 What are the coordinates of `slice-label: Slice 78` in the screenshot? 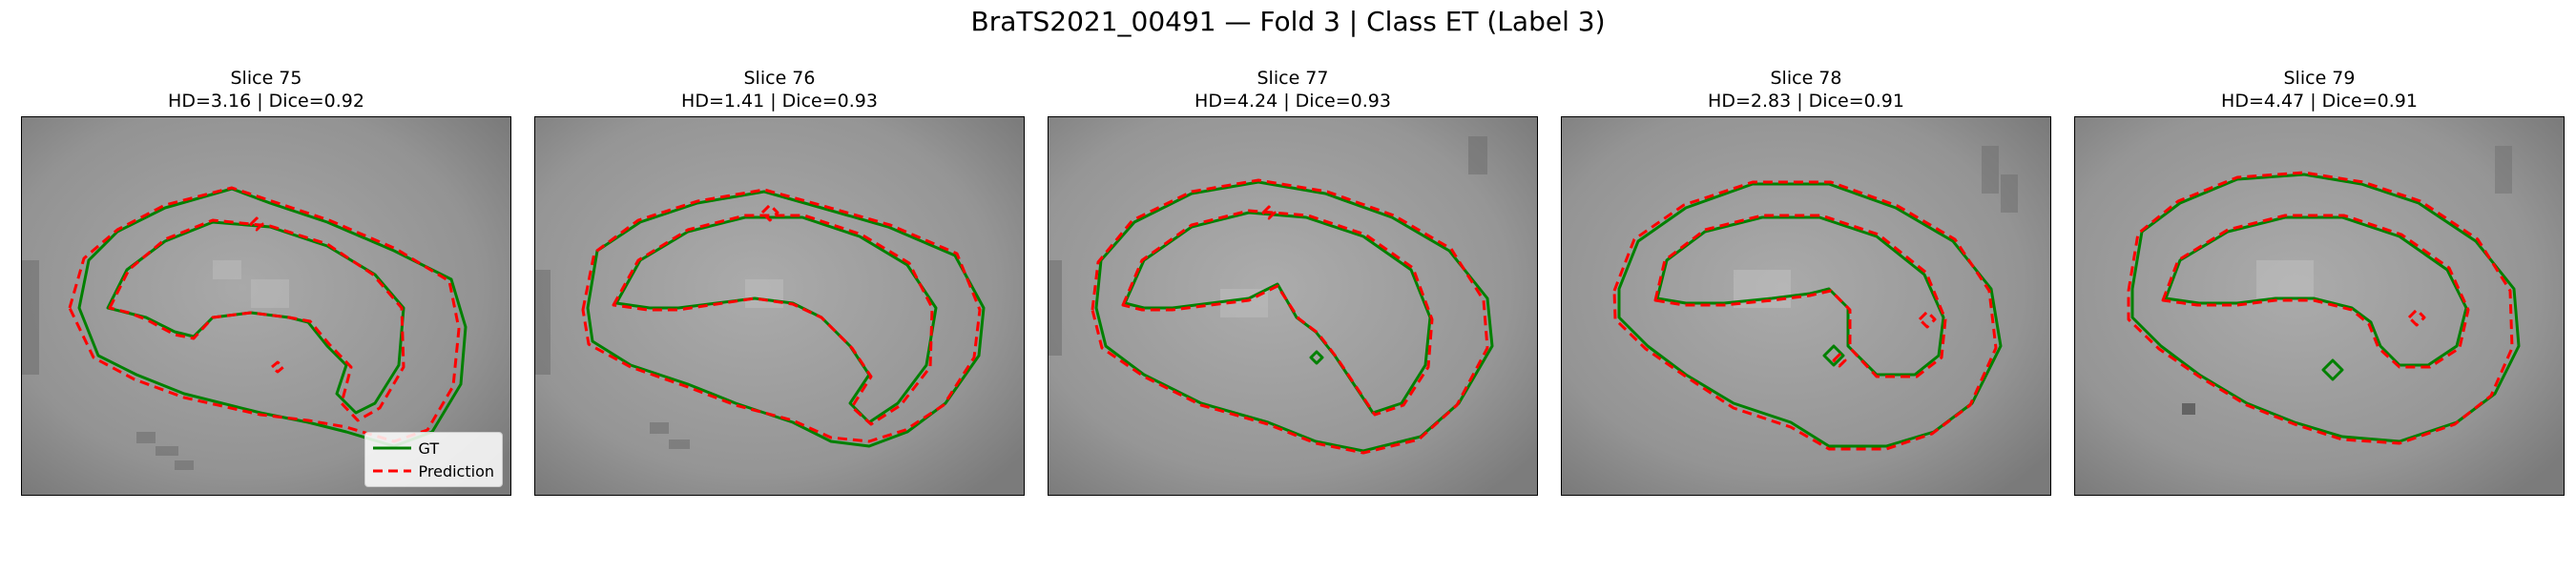 It's located at (1806, 78).